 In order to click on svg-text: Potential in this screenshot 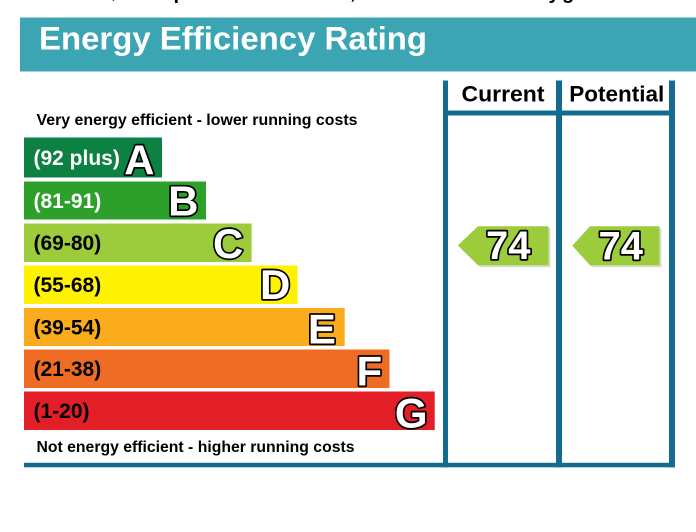, I will do `click(616, 94)`.